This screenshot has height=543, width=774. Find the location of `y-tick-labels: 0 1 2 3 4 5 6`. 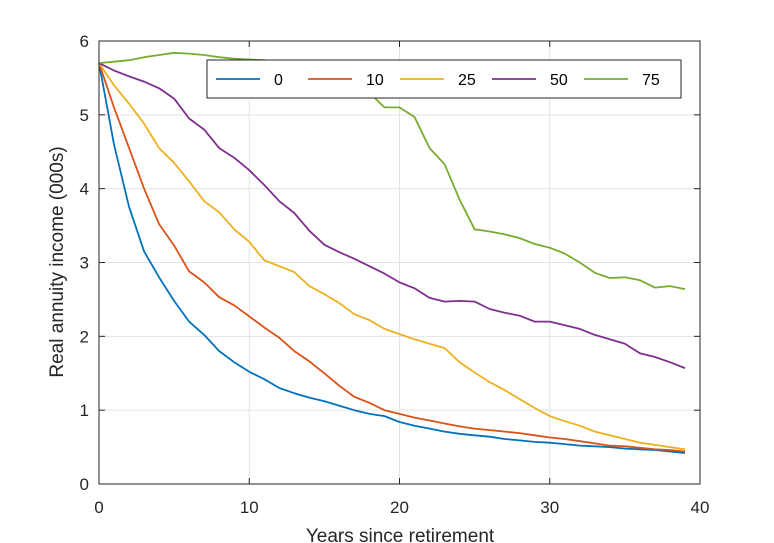

y-tick-labels: 0 1 2 3 4 5 6 is located at coordinates (84, 263).